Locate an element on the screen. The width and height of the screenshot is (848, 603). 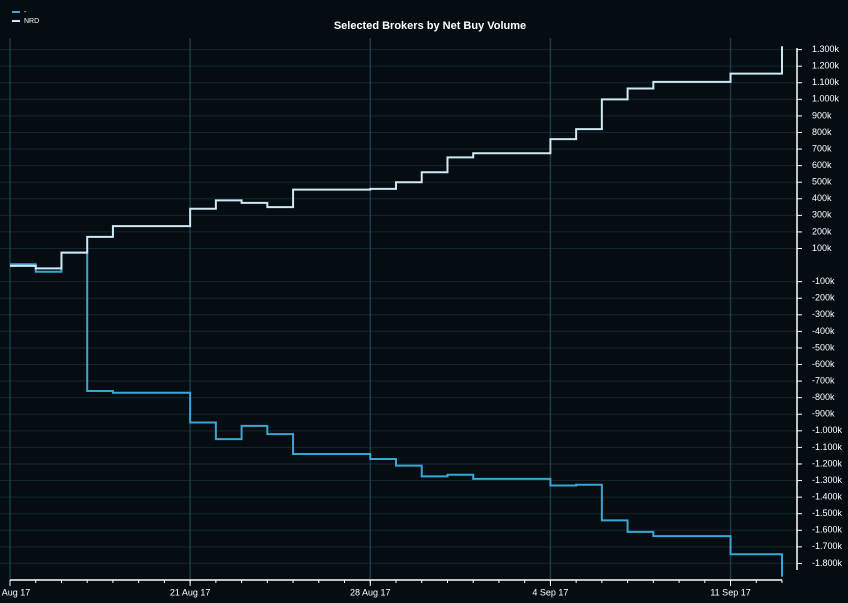
y-tick-label: -800k is located at coordinates (823, 397).